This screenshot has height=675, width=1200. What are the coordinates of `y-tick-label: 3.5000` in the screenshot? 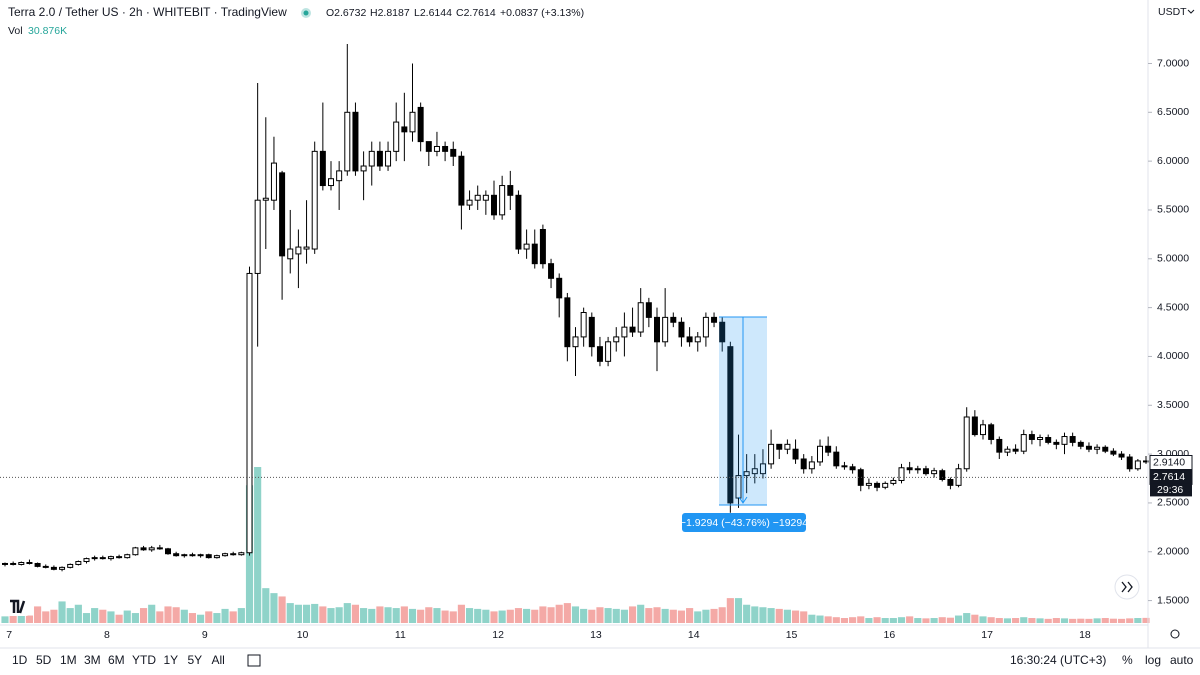 It's located at (1173, 405).